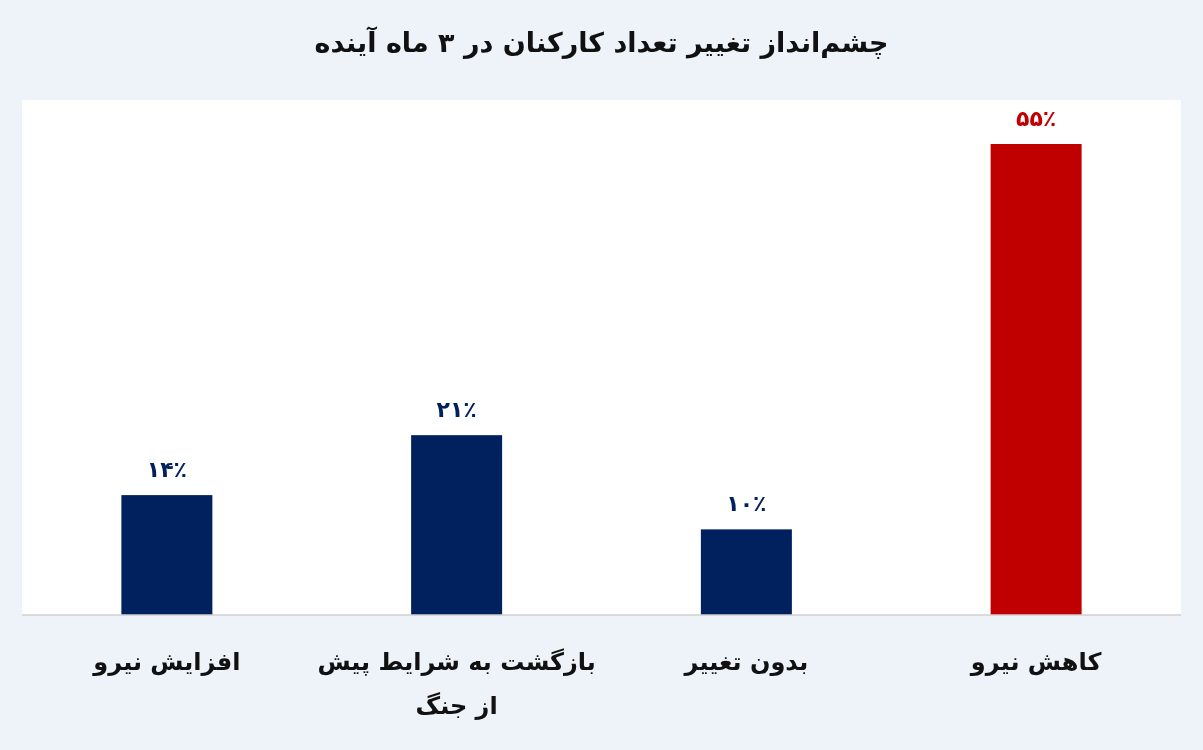  Describe the element at coordinates (601, 42) in the screenshot. I see `title: چشم‌انداز تغییر تعداد کارکنان در ۳ ماه آینده` at that location.